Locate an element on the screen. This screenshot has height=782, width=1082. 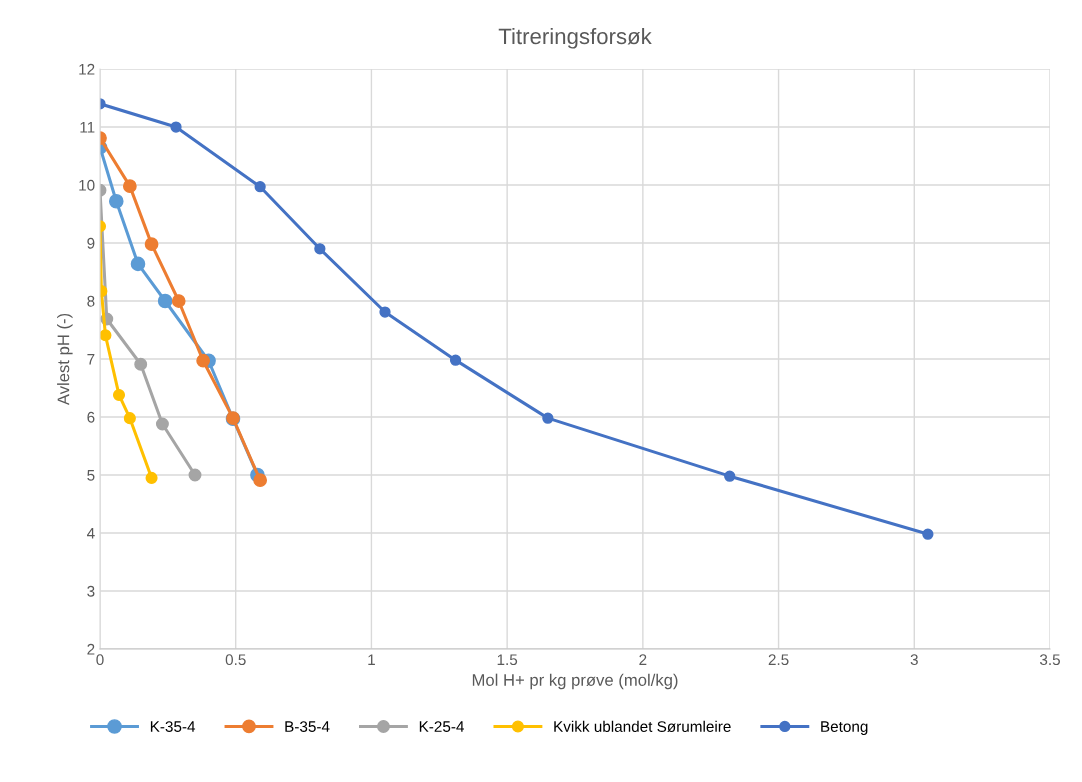
y-tick-label: 3 is located at coordinates (91, 591).